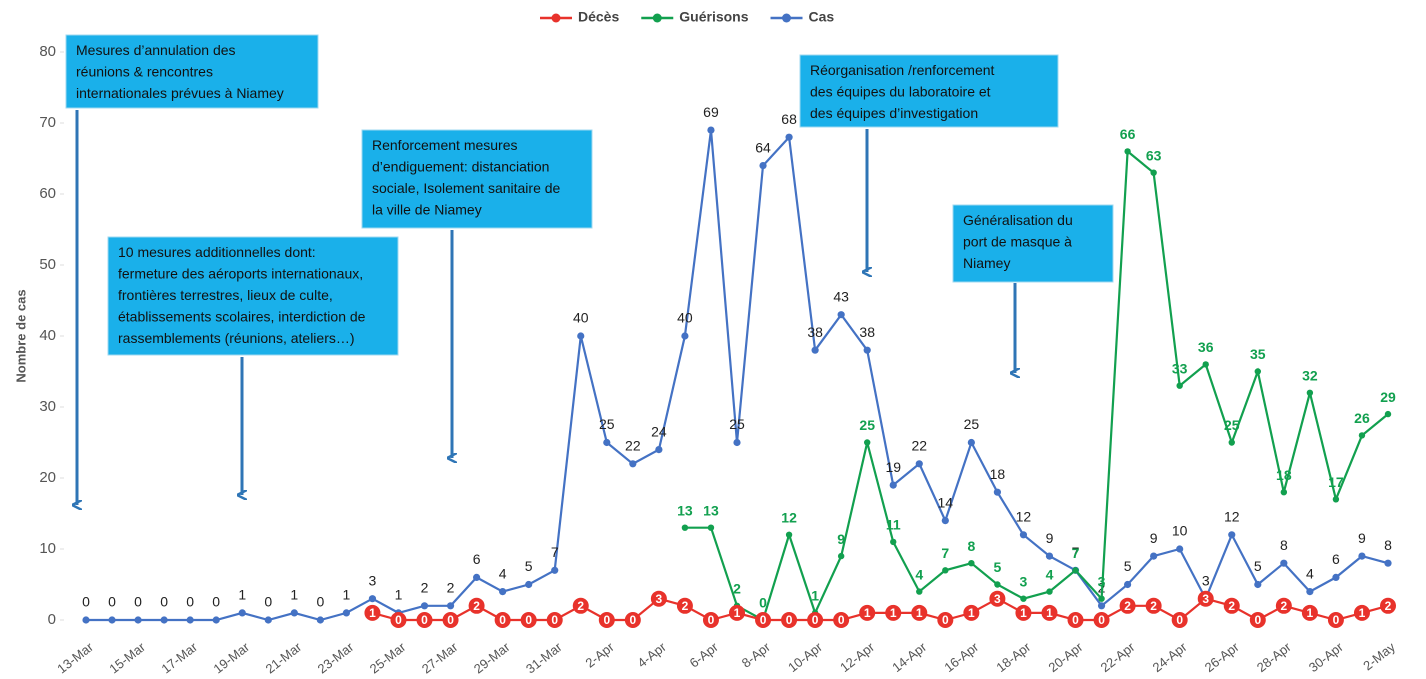 The height and width of the screenshot is (679, 1426). Describe the element at coordinates (1206, 347) in the screenshot. I see `data-label: 36` at that location.